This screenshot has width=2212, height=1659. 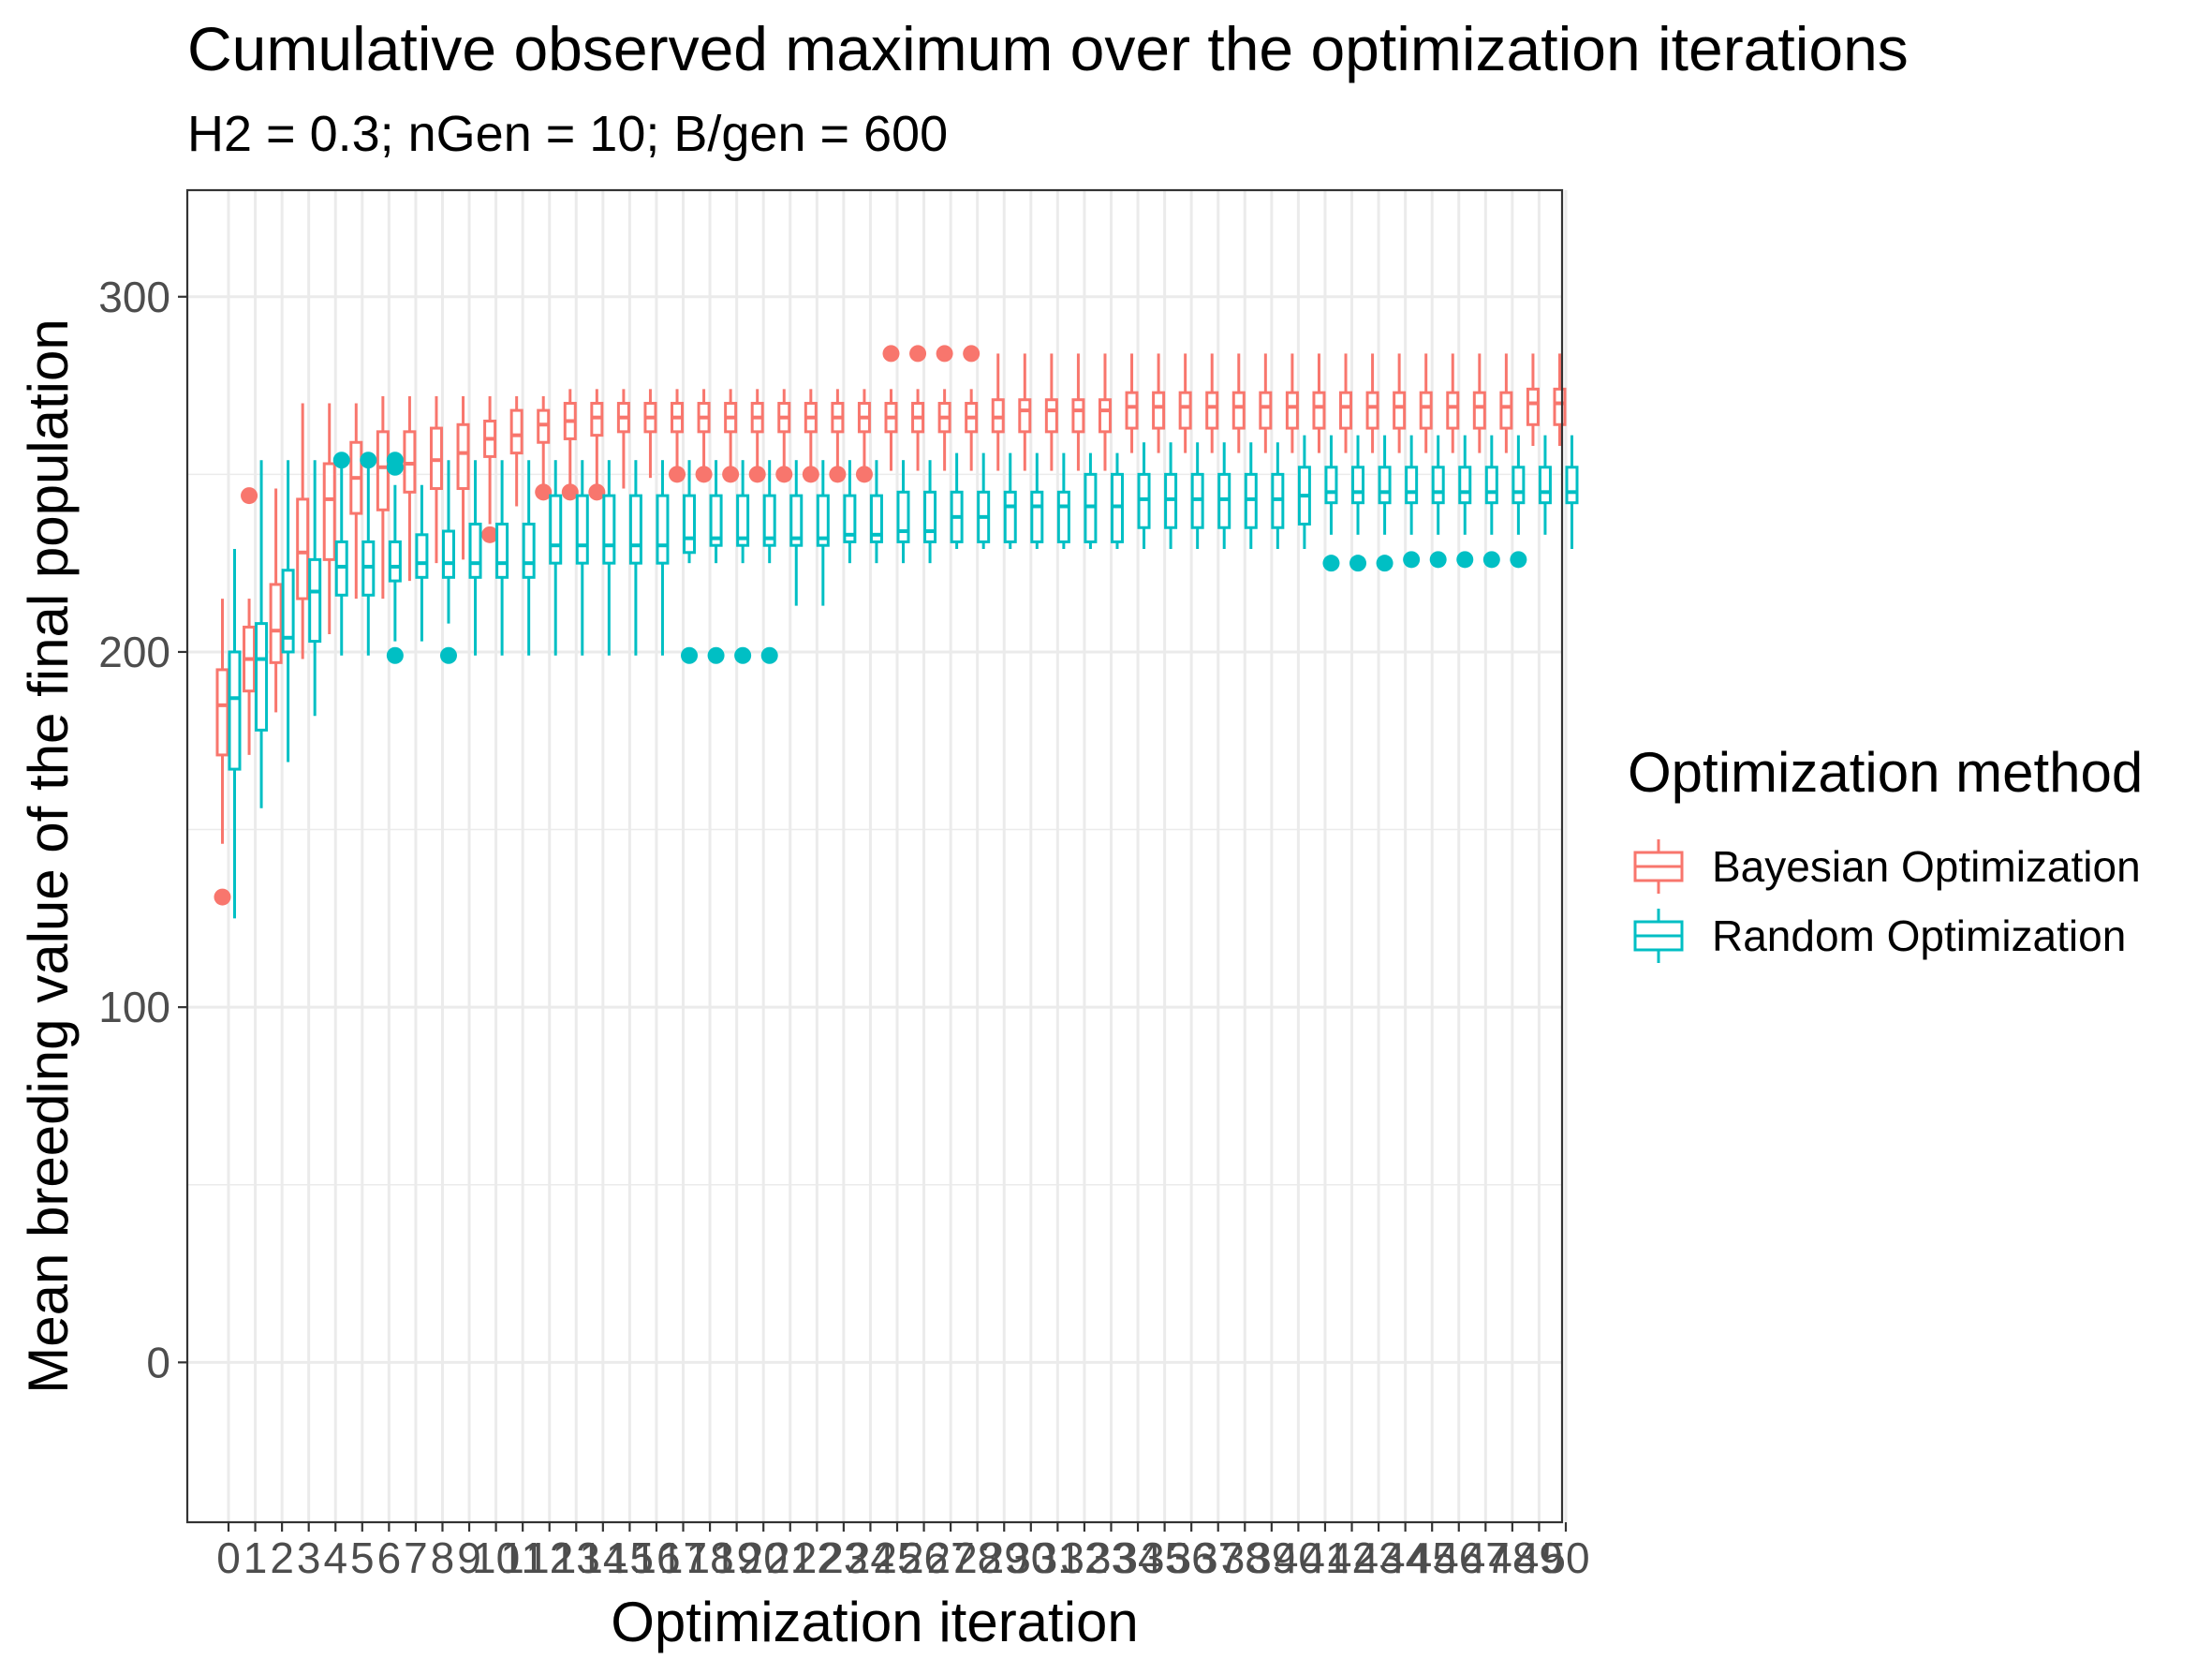 I want to click on x-tick-label: 35, so click(x=1164, y=1558).